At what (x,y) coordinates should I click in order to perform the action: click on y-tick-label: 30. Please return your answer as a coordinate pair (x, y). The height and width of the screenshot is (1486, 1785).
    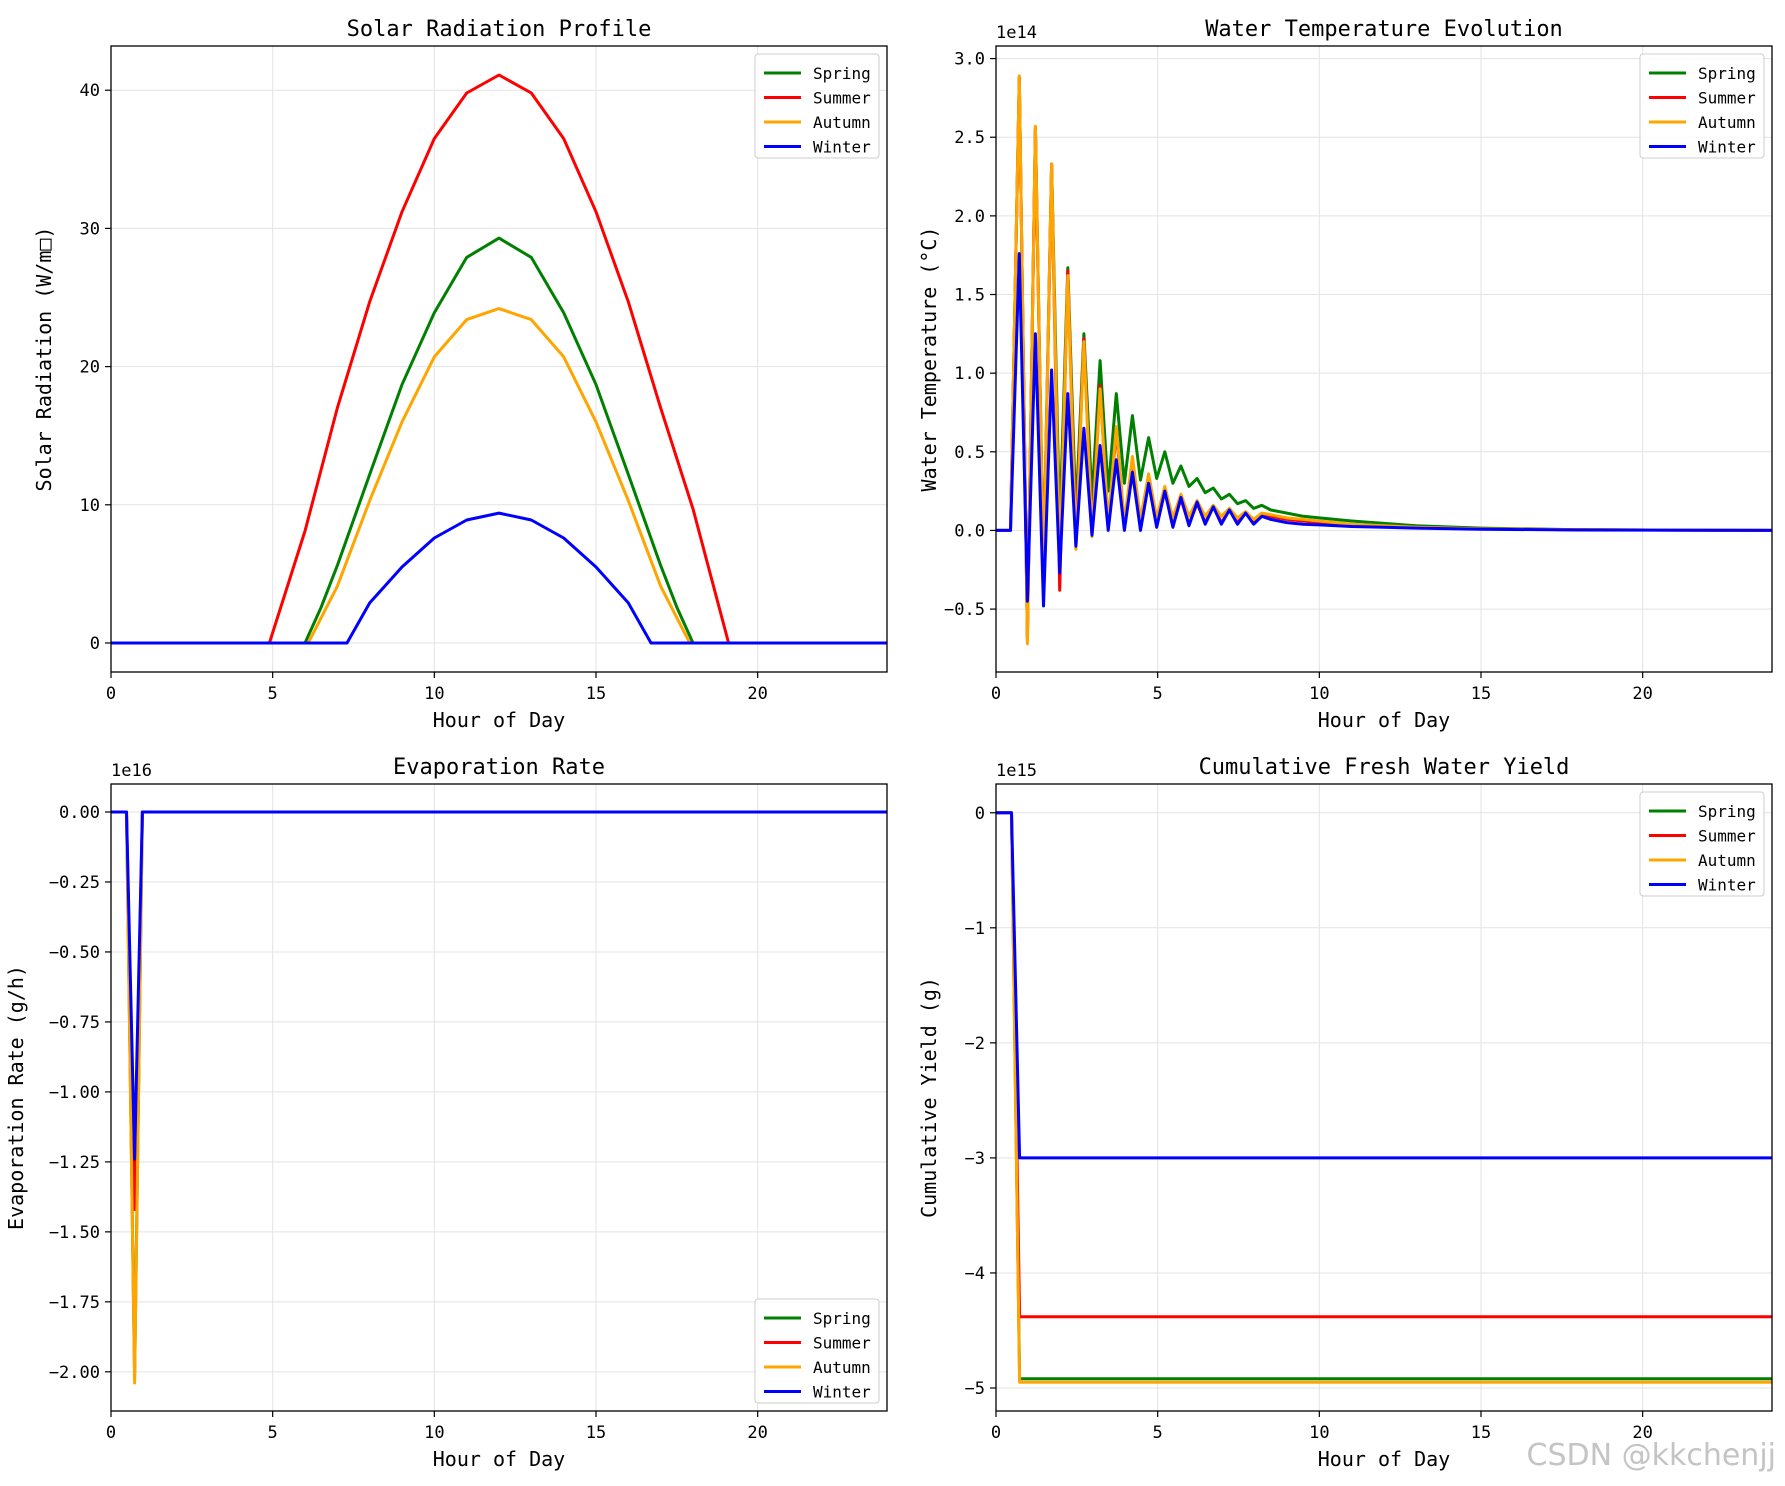
    Looking at the image, I should click on (90, 229).